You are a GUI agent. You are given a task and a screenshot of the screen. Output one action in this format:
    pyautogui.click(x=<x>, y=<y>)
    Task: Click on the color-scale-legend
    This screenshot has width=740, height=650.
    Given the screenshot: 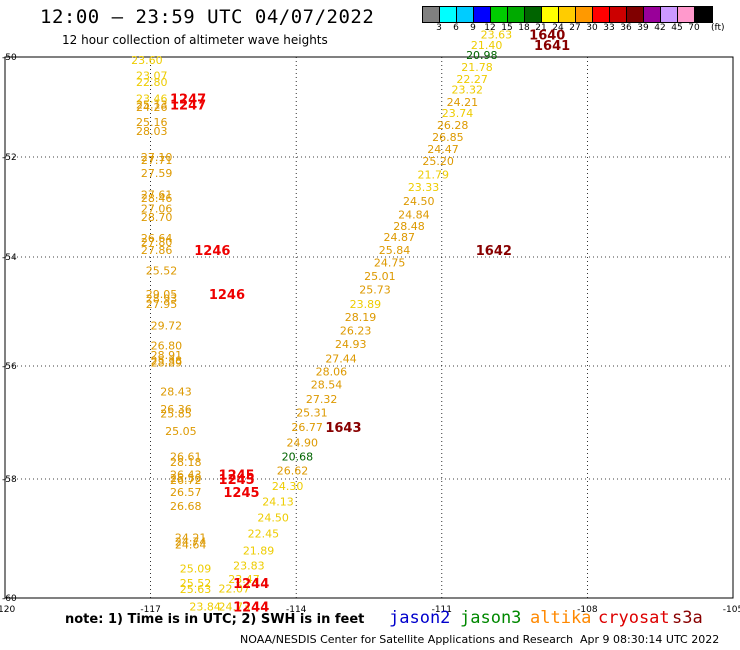 What is the action you would take?
    pyautogui.click(x=567, y=14)
    